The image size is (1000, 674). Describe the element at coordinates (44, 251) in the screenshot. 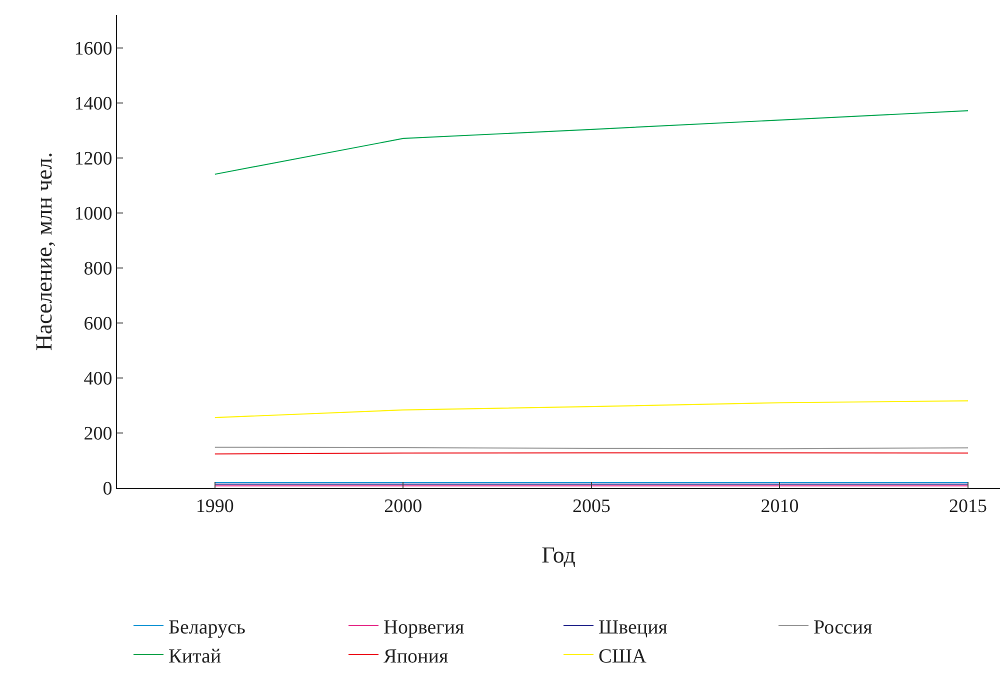

I see `y-axis-title: Население, млн чел.` at that location.